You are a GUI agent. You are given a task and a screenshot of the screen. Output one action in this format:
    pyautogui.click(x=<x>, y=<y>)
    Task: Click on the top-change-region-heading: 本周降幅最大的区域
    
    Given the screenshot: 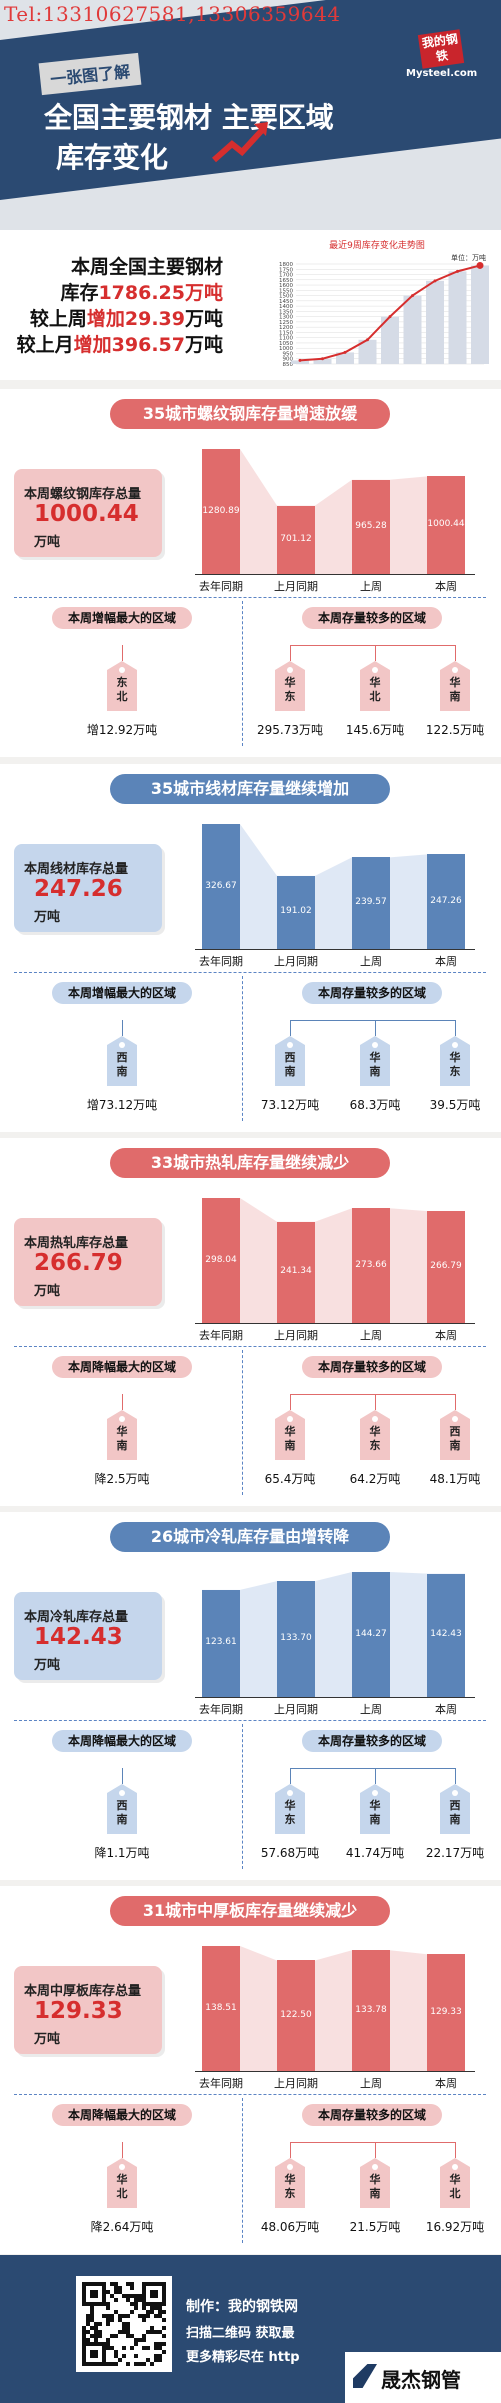 What is the action you would take?
    pyautogui.click(x=122, y=1367)
    